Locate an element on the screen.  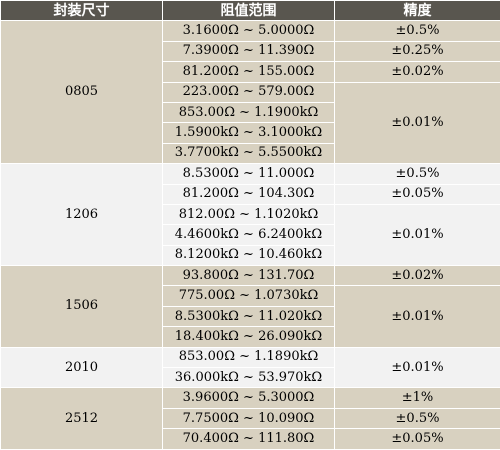
resistance-range-cell: 36.000kΩ ~ 53.970kΩ is located at coordinates (249, 378).